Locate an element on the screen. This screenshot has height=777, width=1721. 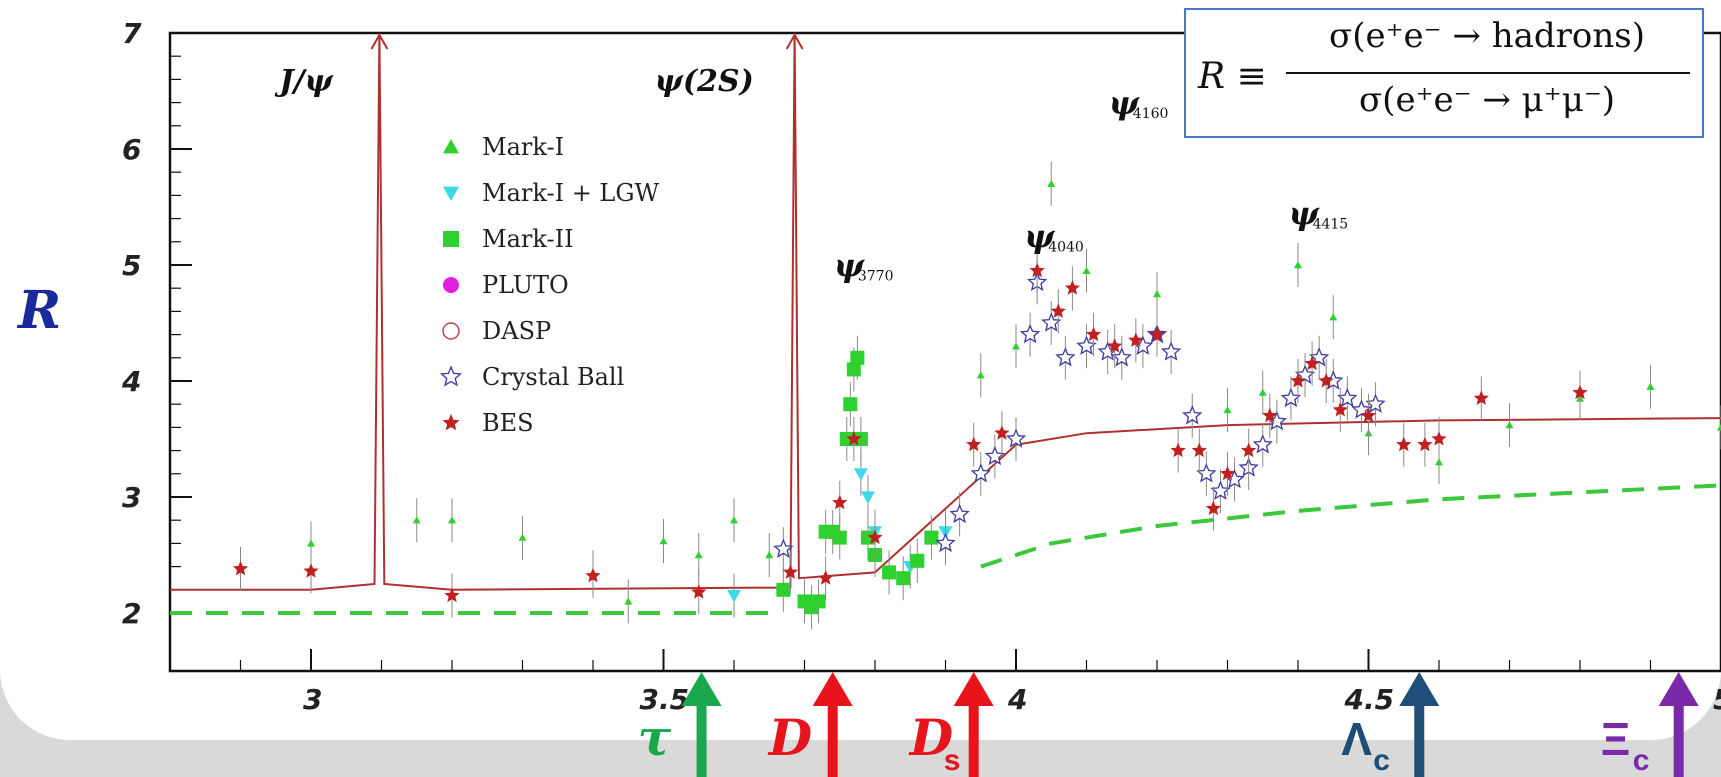
x-tick-label: 4.5 is located at coordinates (1369, 699).